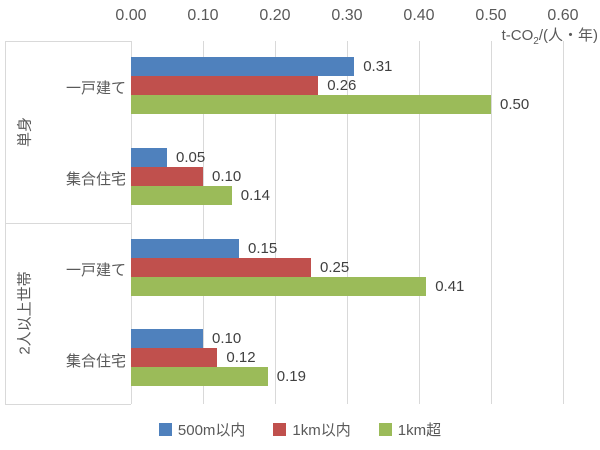 The width and height of the screenshot is (600, 450). Describe the element at coordinates (536, 41) in the screenshot. I see `axis-title-subscript: 2` at that location.